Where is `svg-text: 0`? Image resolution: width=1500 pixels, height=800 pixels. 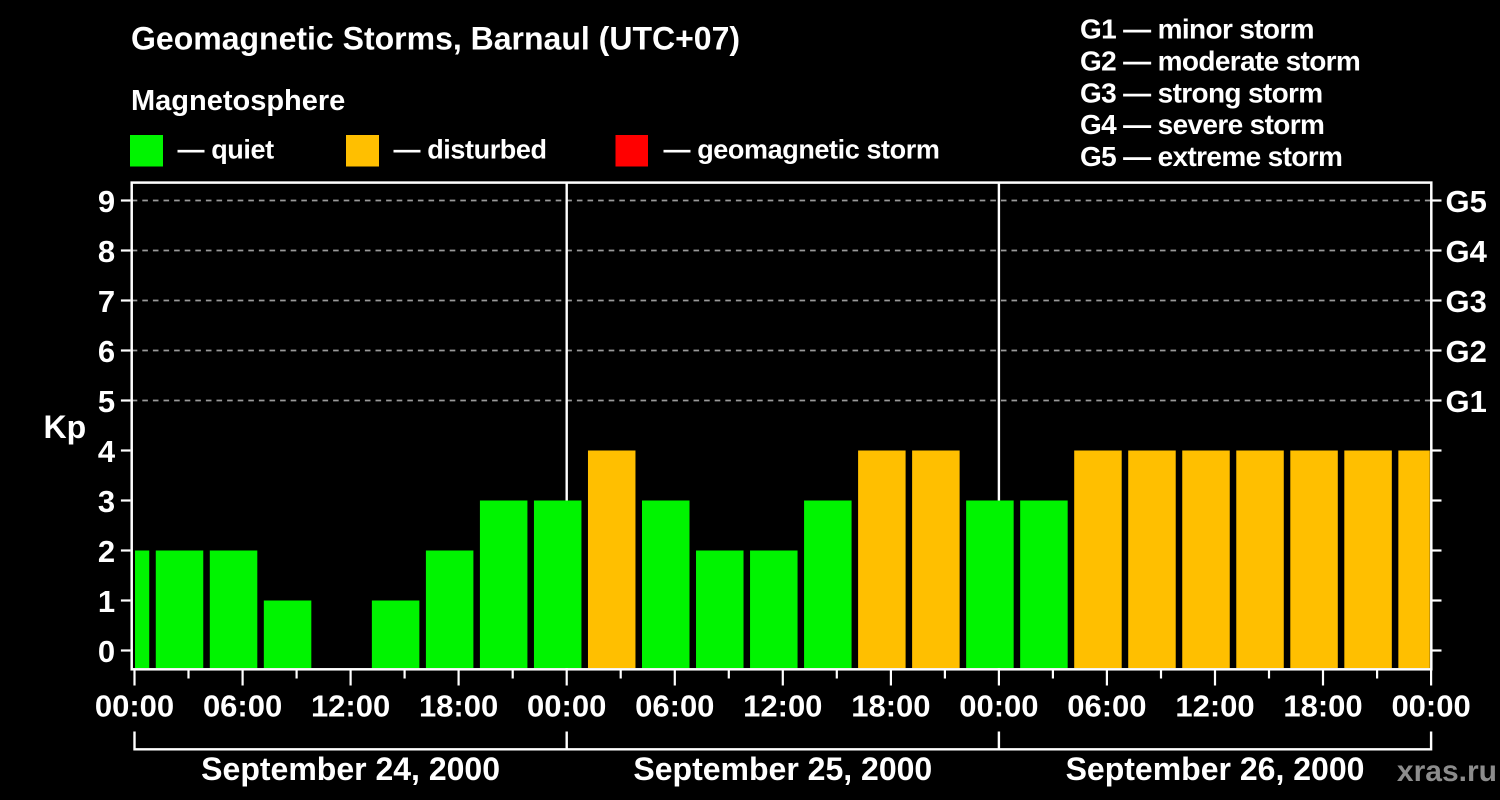
svg-text: 0 is located at coordinates (106, 651).